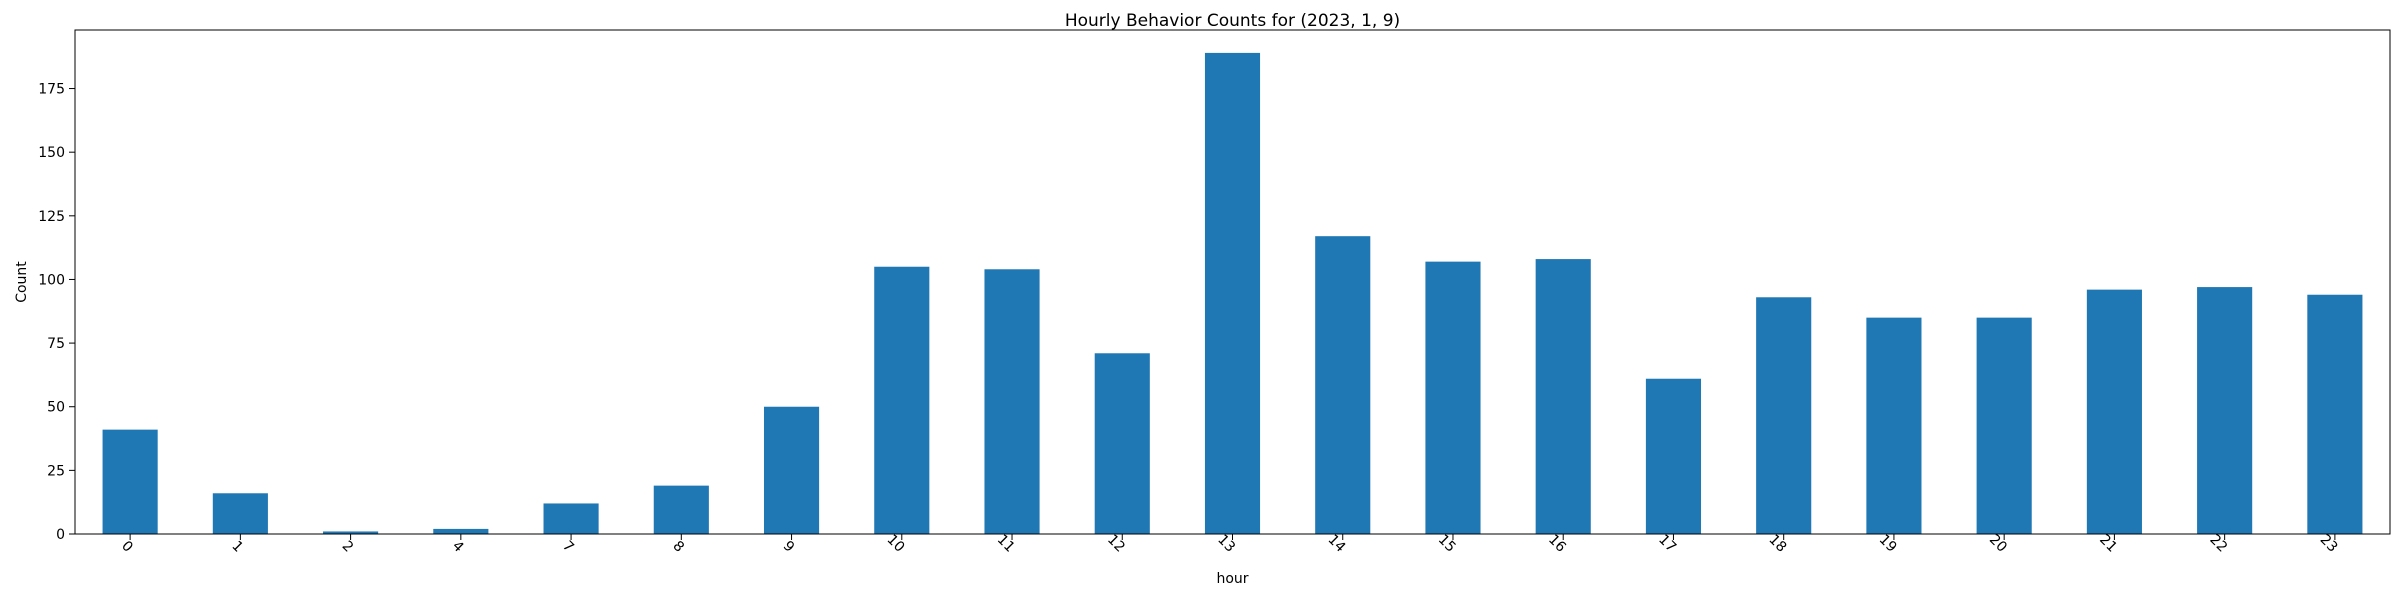 The width and height of the screenshot is (2400, 600). What do you see at coordinates (237, 547) in the screenshot?
I see `x-tick-label: 1` at bounding box center [237, 547].